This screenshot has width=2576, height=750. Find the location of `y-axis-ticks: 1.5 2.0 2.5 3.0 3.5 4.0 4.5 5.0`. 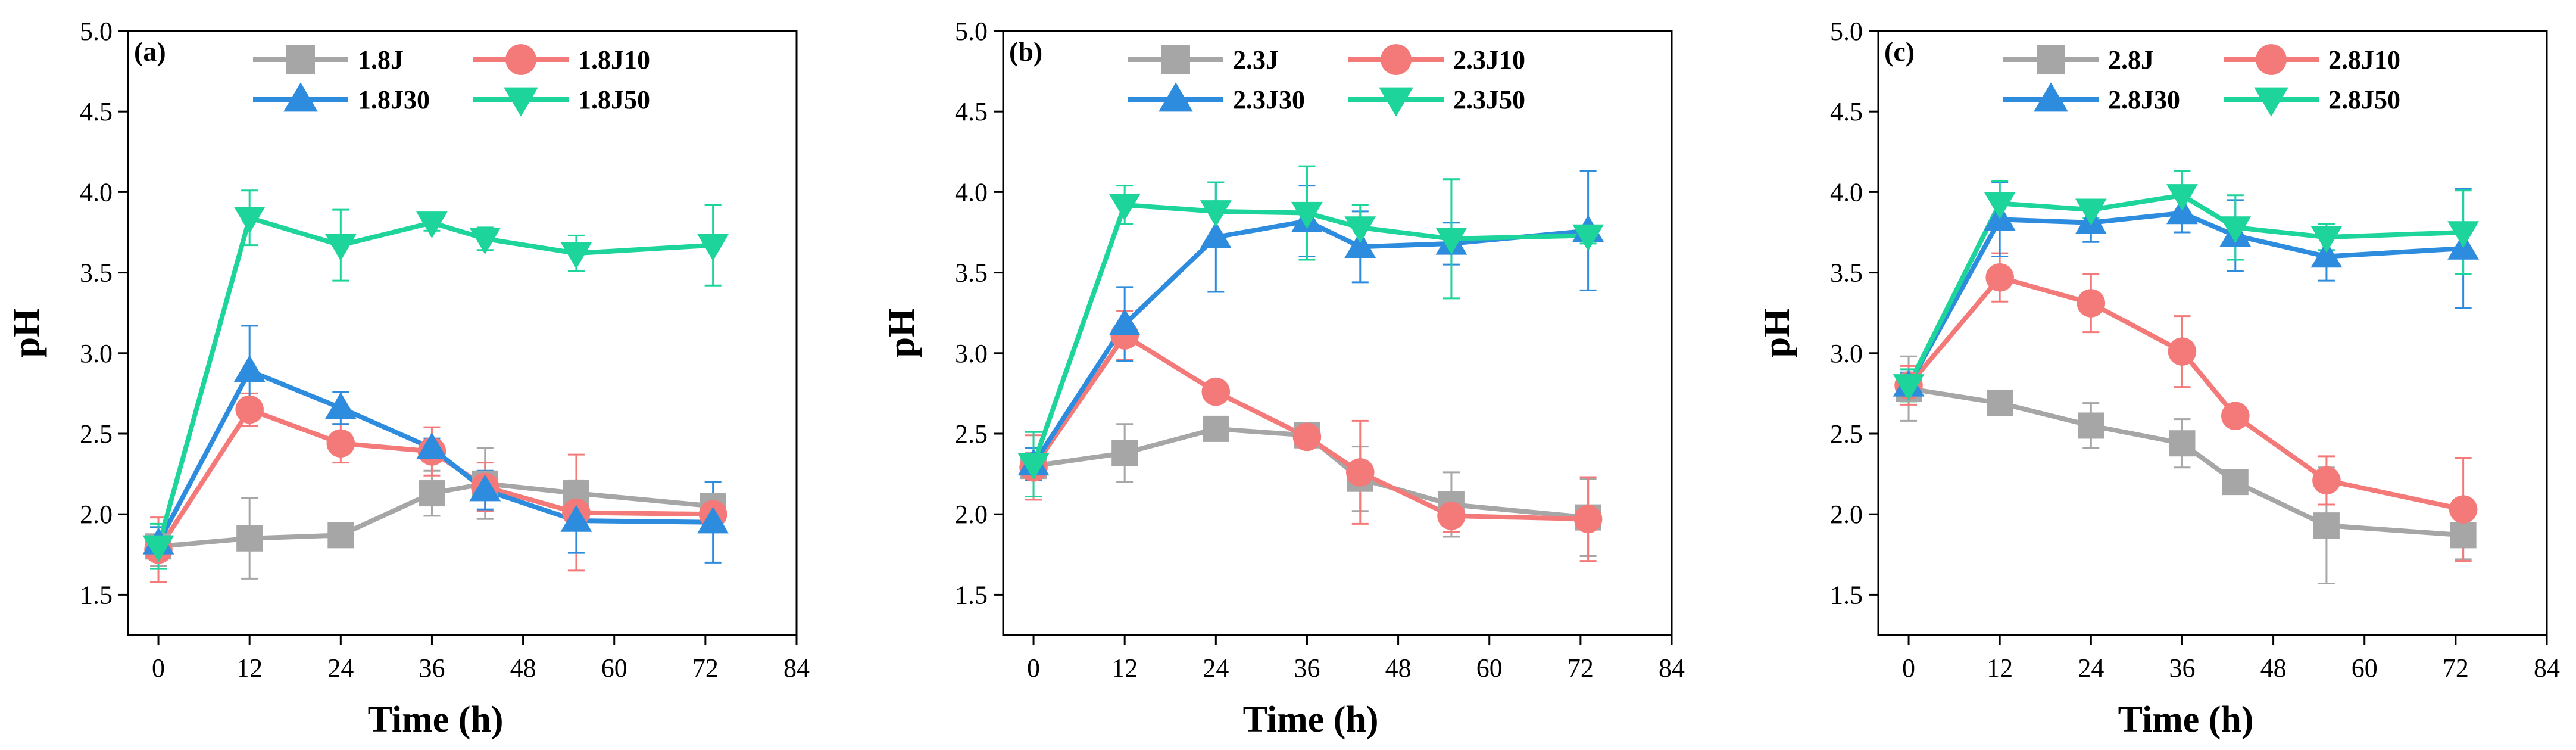

y-axis-ticks: 1.5 2.0 2.5 3.0 3.5 4.0 4.5 5.0 is located at coordinates (96, 313).